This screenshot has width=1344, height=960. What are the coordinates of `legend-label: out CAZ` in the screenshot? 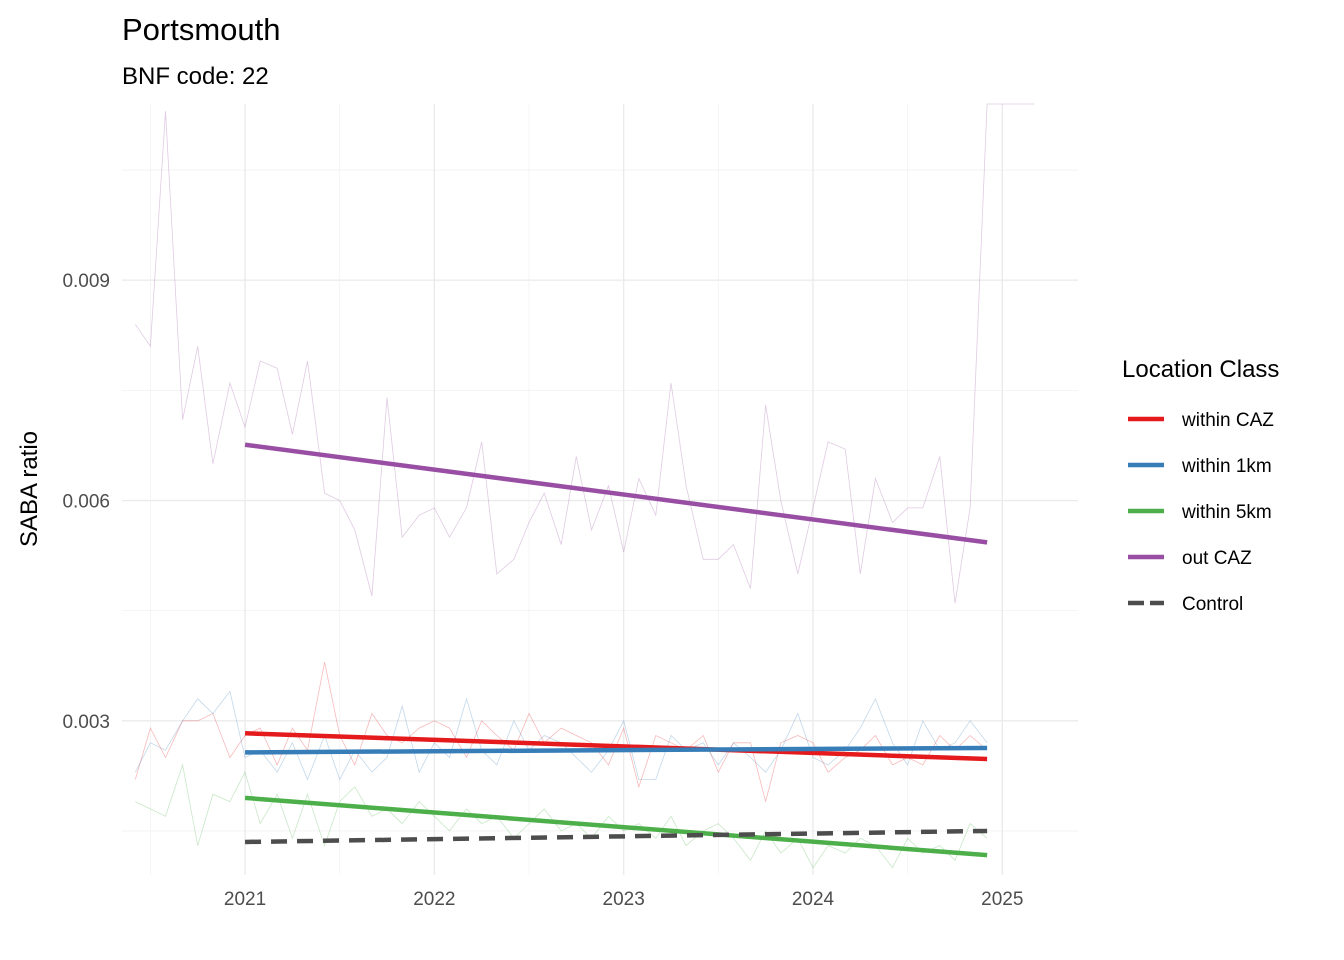 It's located at (1217, 558).